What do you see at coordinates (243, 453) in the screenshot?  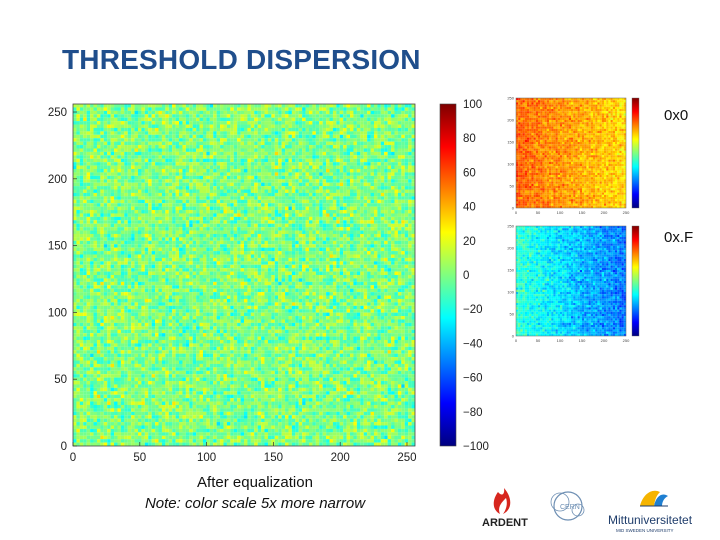 I see `main-x-ticks: 0 50 100 150 200 250` at bounding box center [243, 453].